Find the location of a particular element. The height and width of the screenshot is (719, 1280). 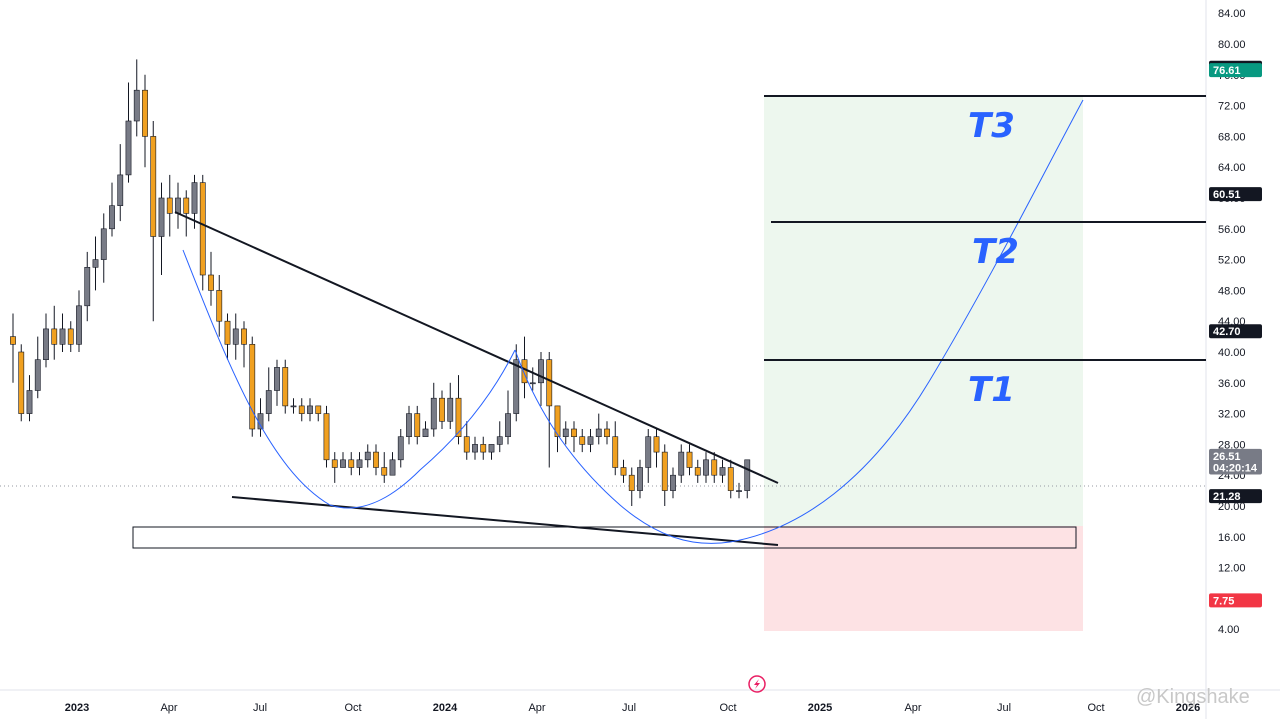

price-tag: 7.75 is located at coordinates (1235, 600).